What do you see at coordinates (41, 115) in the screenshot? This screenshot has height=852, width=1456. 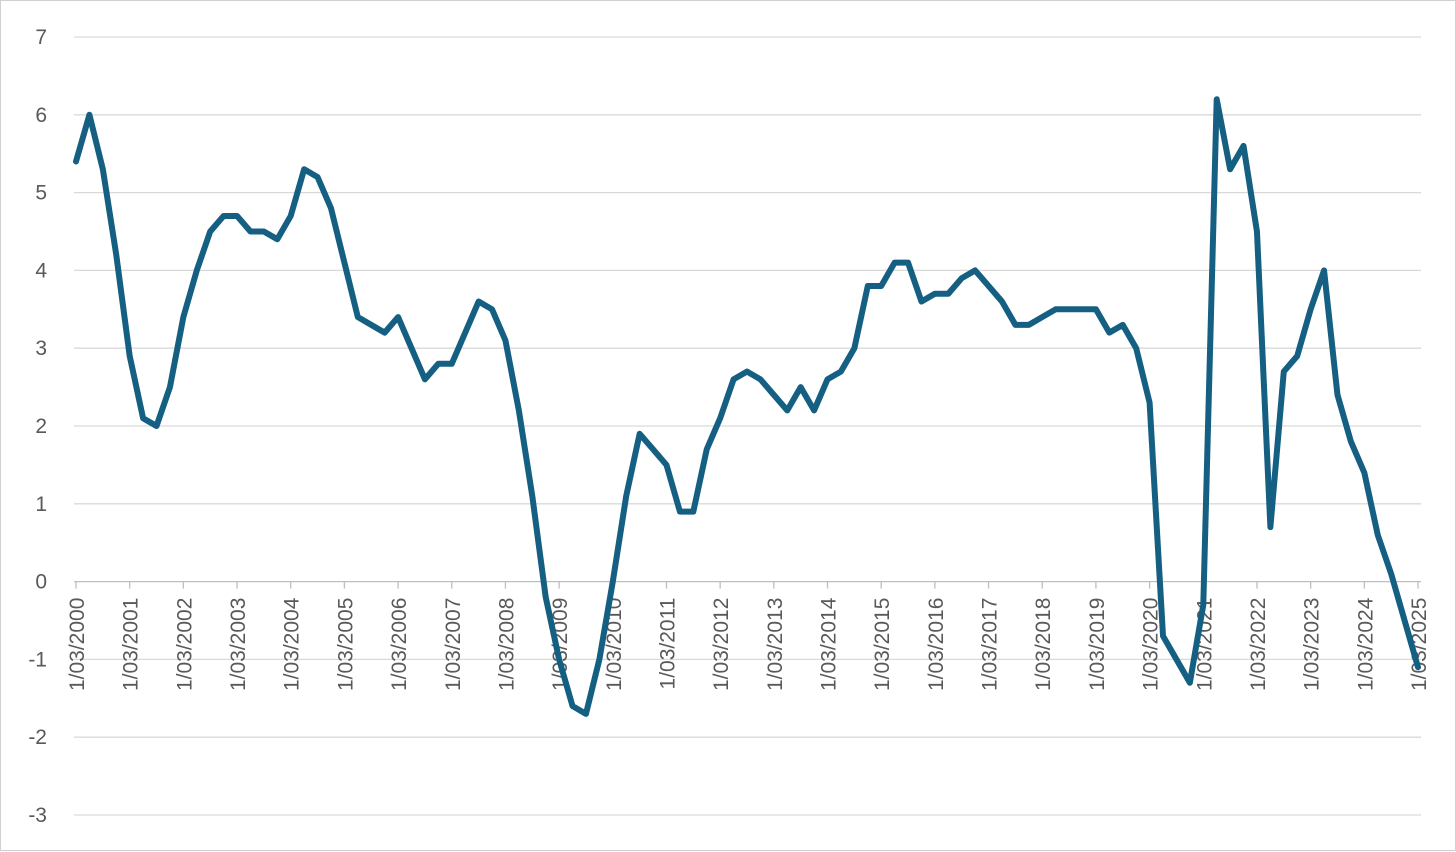 I see `y-tick-label: 6` at bounding box center [41, 115].